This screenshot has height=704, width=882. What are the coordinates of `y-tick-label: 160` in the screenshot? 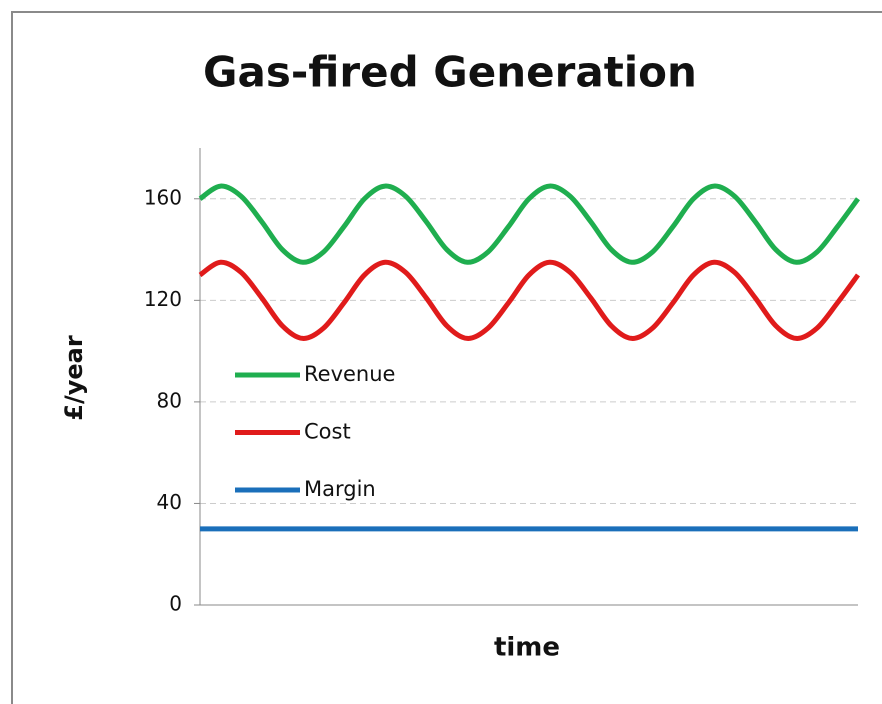 It's located at (163, 197).